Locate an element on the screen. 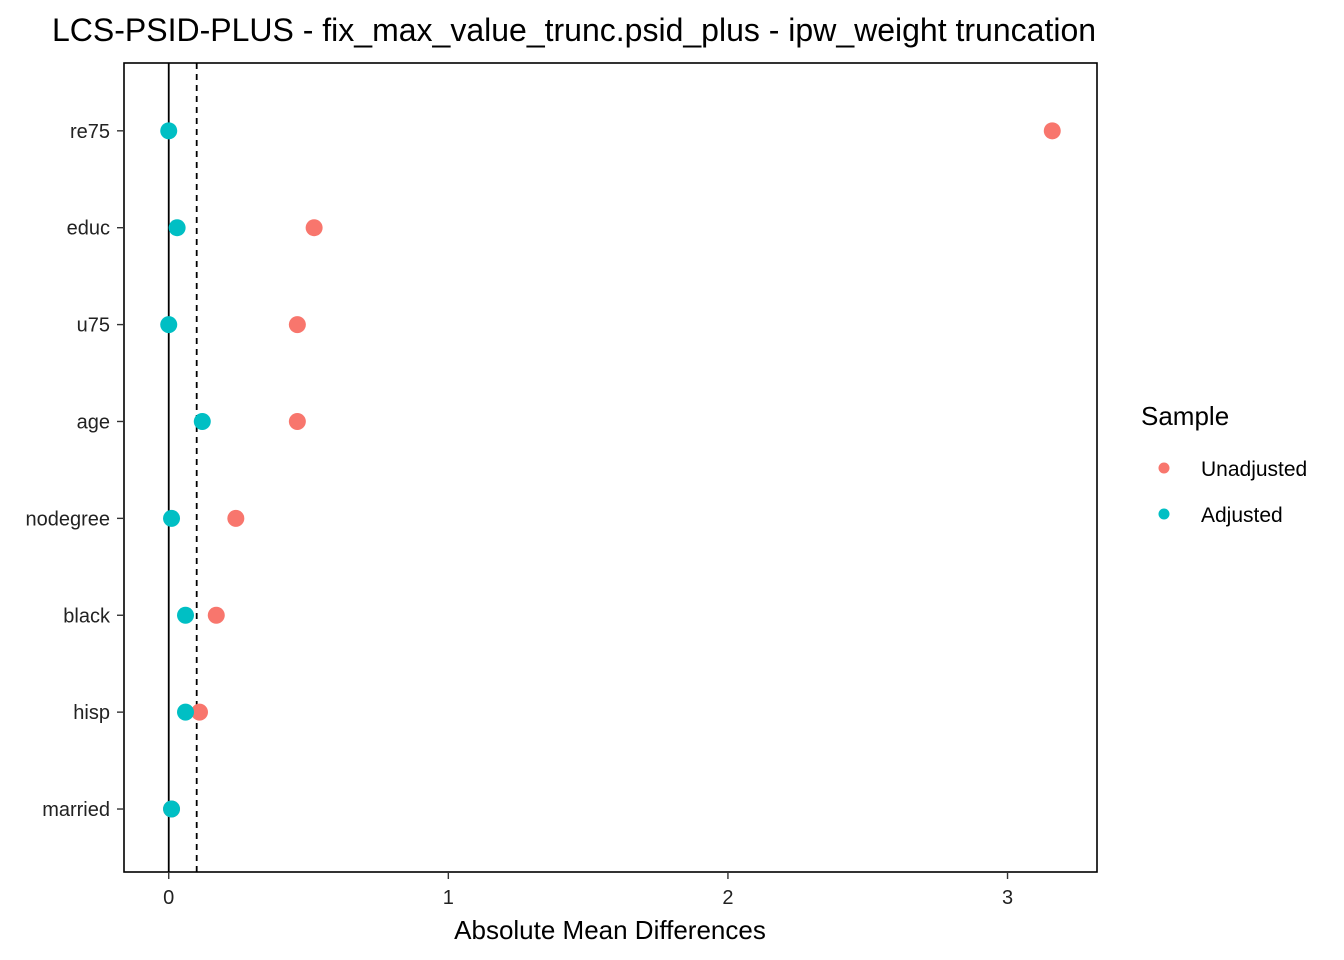 The width and height of the screenshot is (1344, 960). point-unadjusted-age is located at coordinates (297, 421).